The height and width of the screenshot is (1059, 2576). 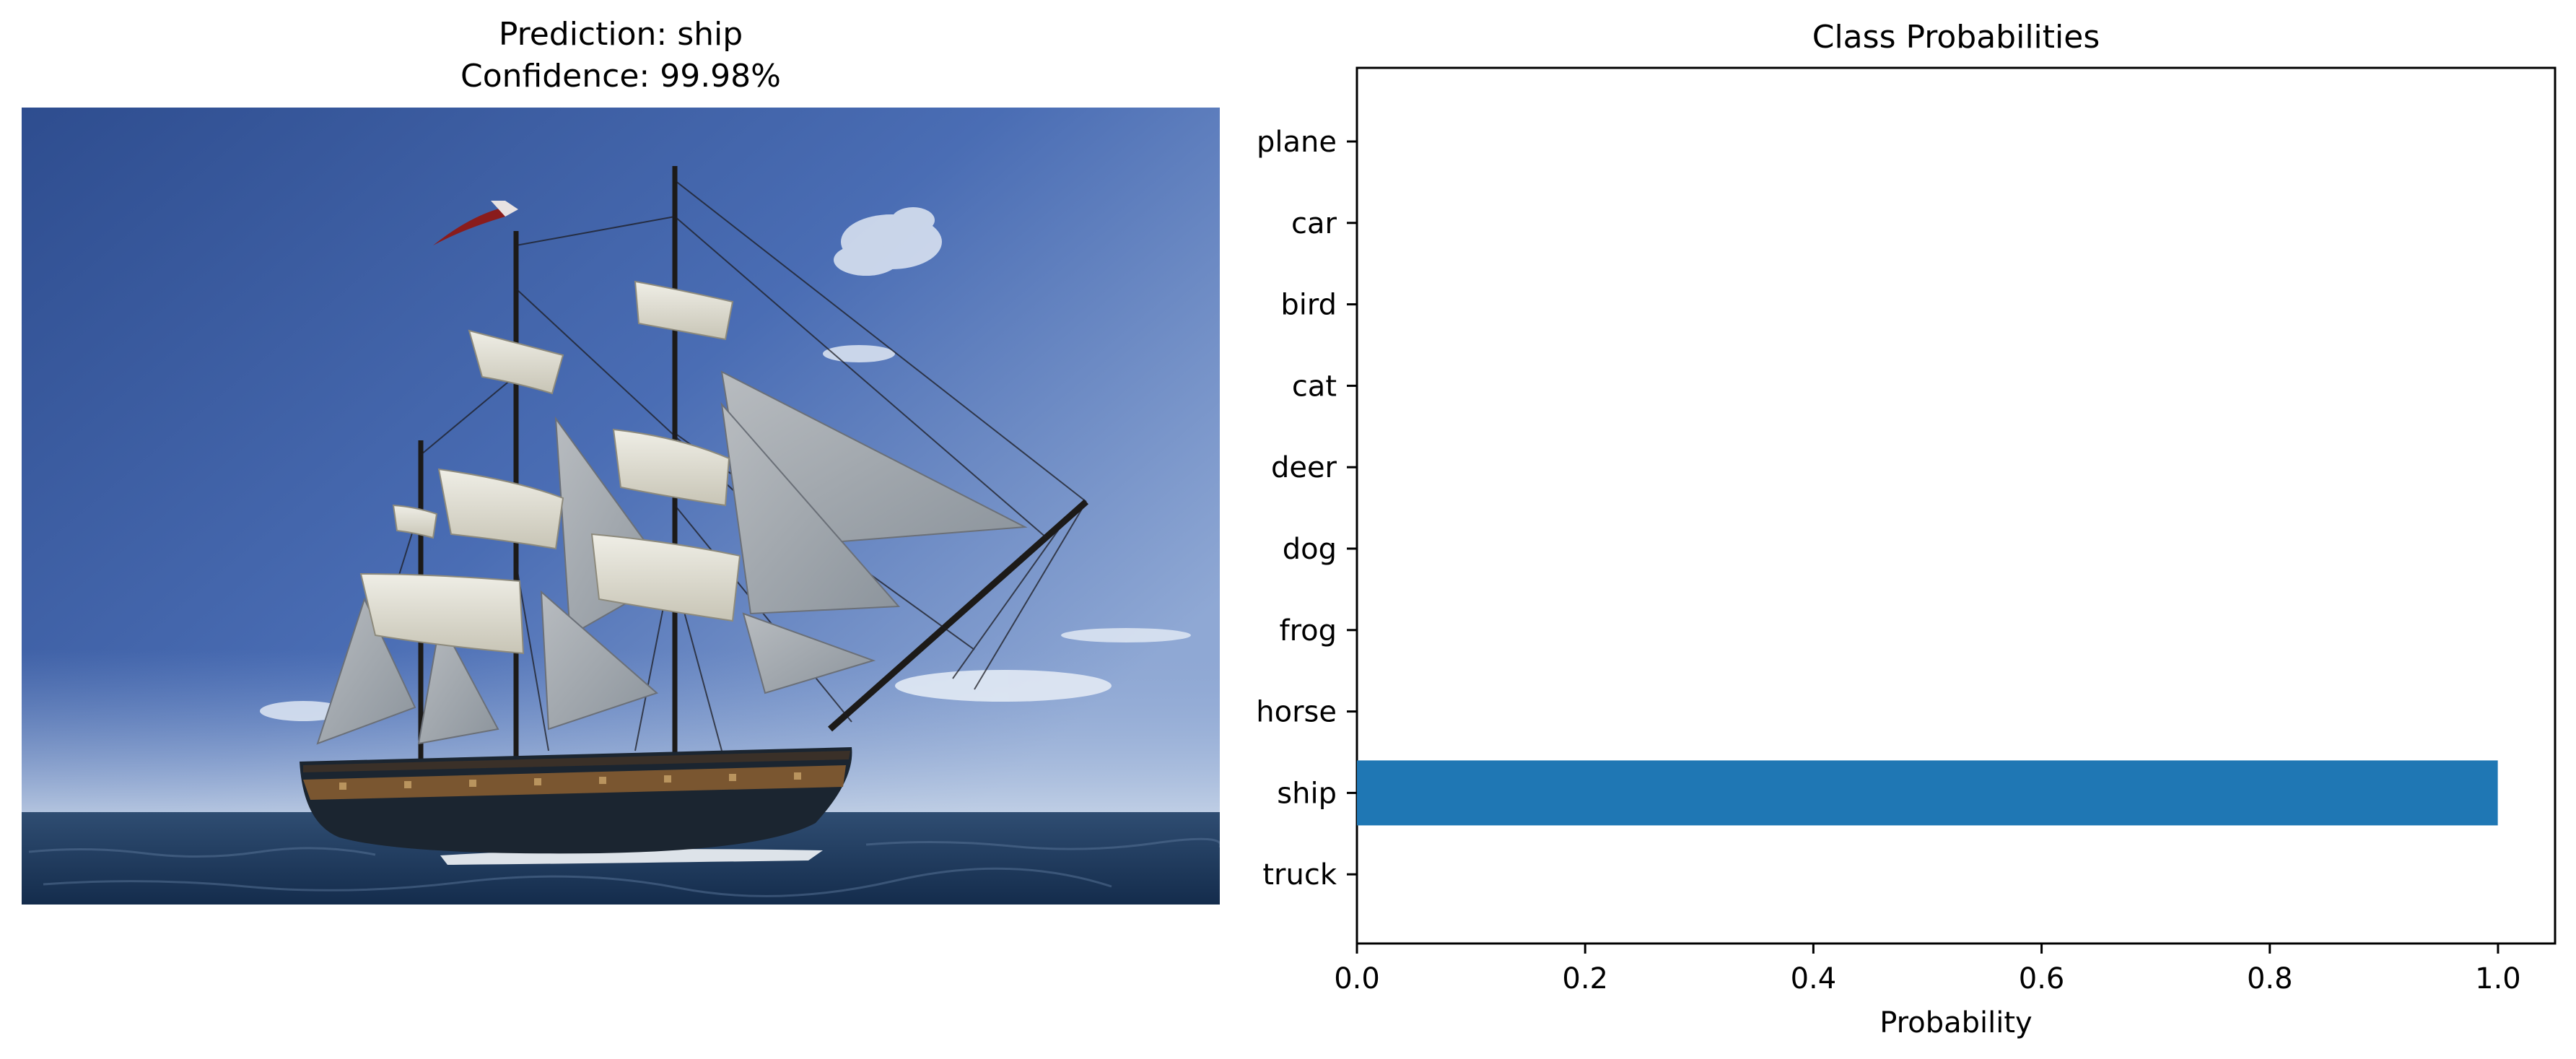 What do you see at coordinates (1296, 712) in the screenshot?
I see `y-tick-label-horse: horse` at bounding box center [1296, 712].